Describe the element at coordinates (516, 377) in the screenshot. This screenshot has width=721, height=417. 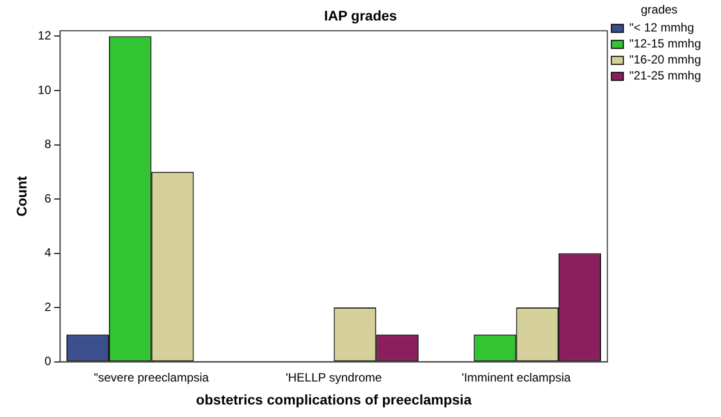
I see `x-tick-label: 'Imminent eclampsia` at that location.